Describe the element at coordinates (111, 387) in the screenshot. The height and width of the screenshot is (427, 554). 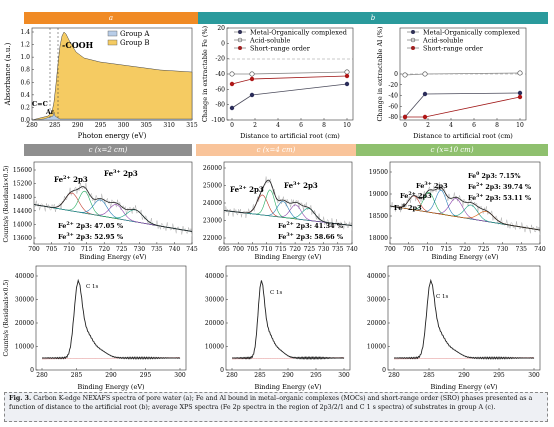
I see `xps-c-xlabel-1: Binding Energy (eV)` at that location.